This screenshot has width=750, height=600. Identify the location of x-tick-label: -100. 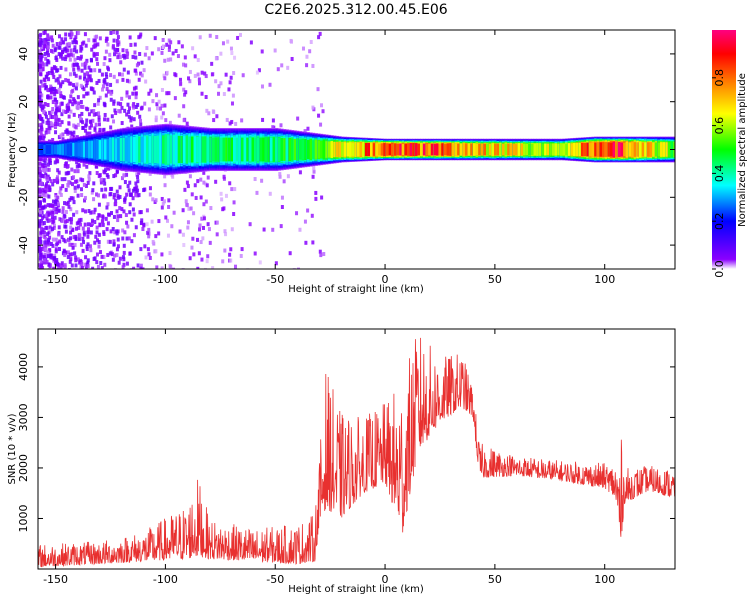
(165, 279).